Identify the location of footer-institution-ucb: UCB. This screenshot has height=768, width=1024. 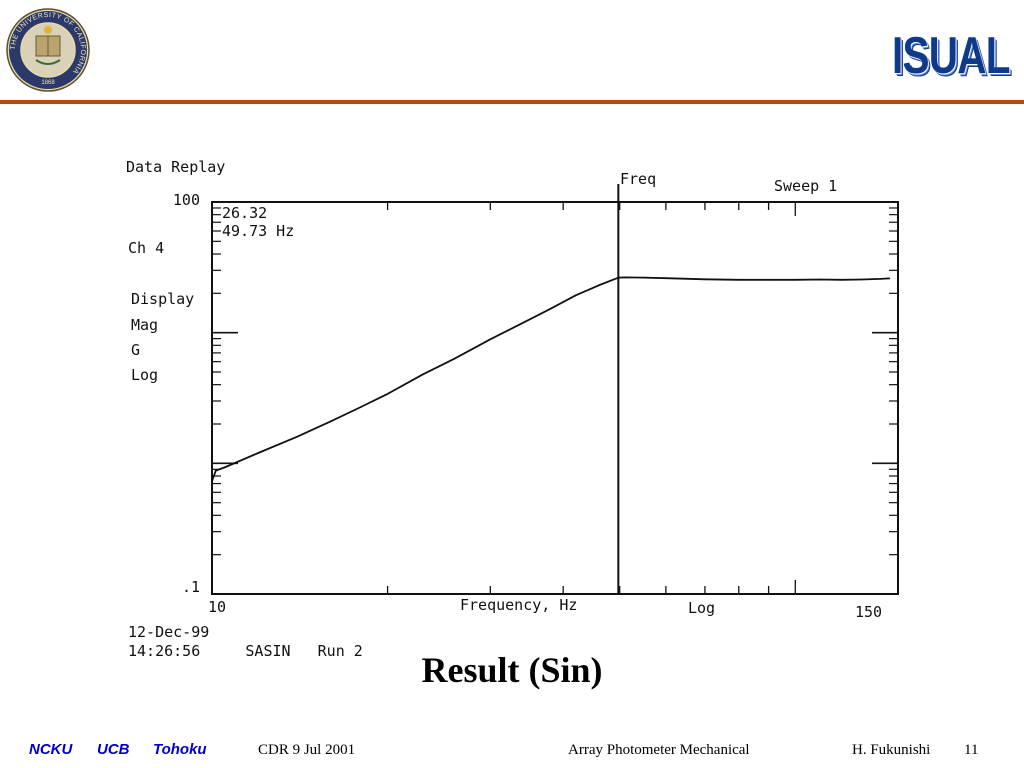
(113, 749).